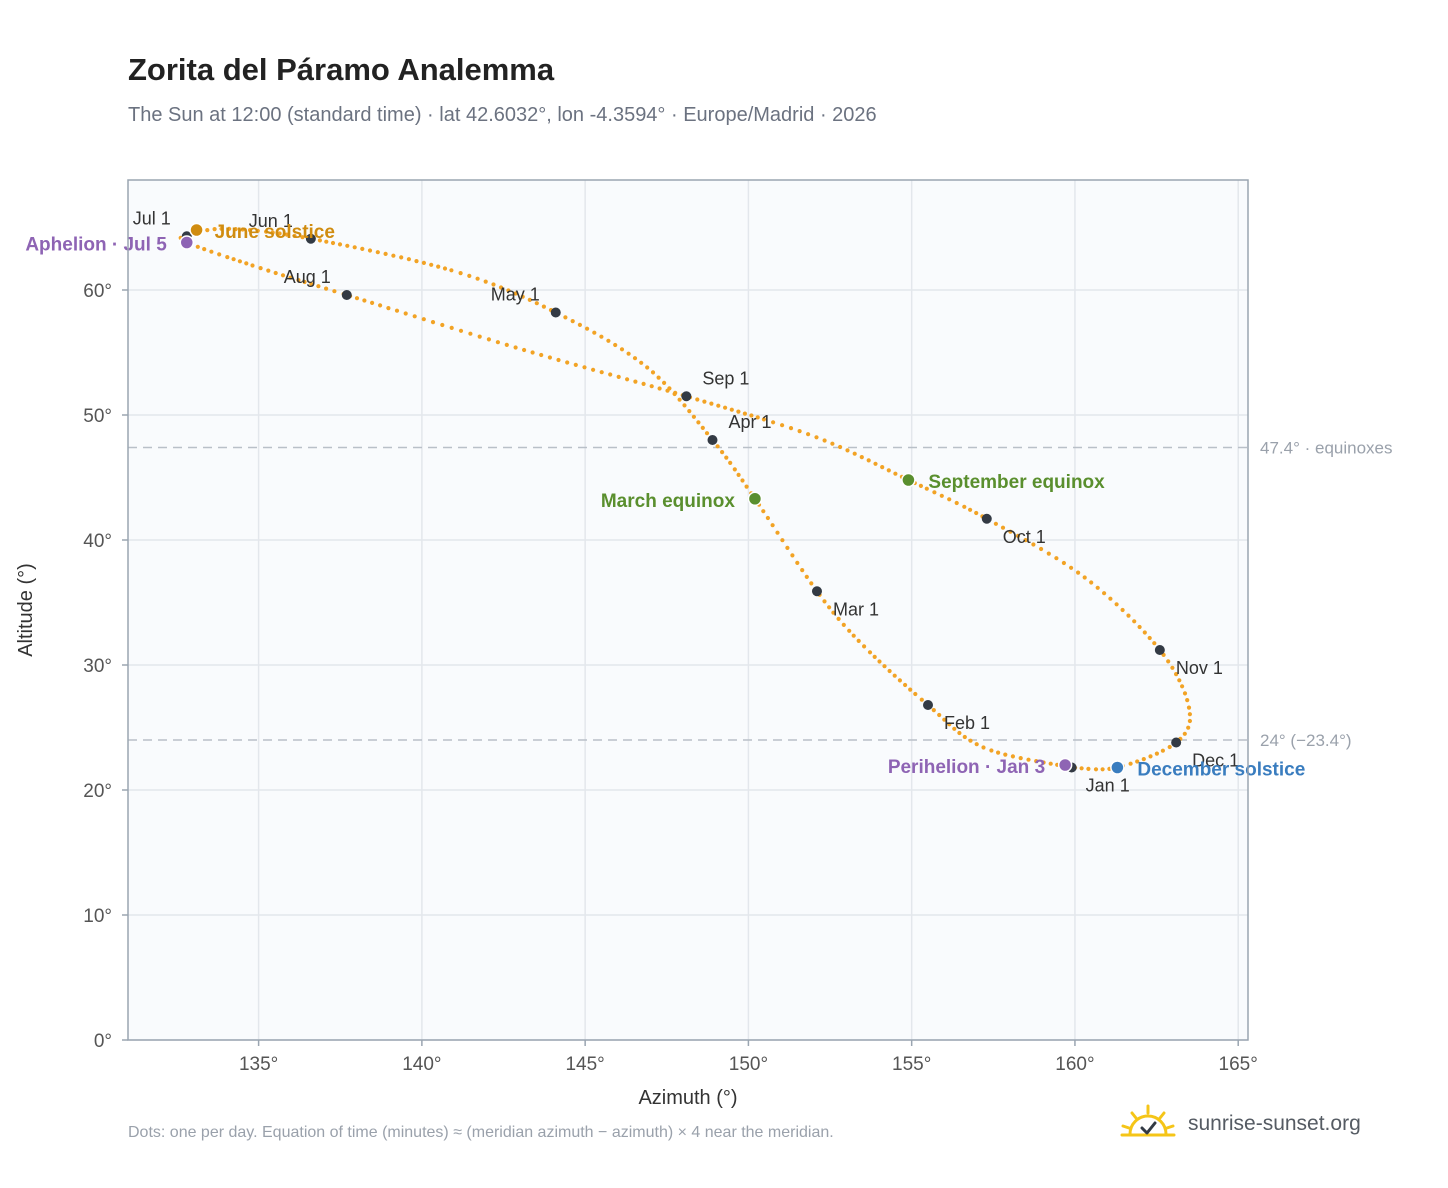  I want to click on reference-line-label: 24° (−23.4°), so click(1306, 740).